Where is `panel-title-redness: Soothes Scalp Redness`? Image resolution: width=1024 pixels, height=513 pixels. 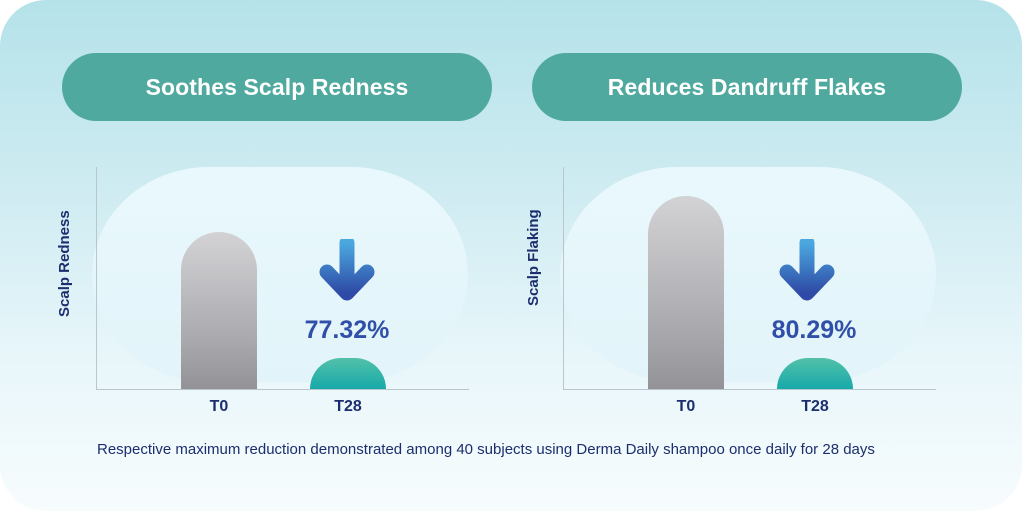
panel-title-redness: Soothes Scalp Redness is located at coordinates (277, 87).